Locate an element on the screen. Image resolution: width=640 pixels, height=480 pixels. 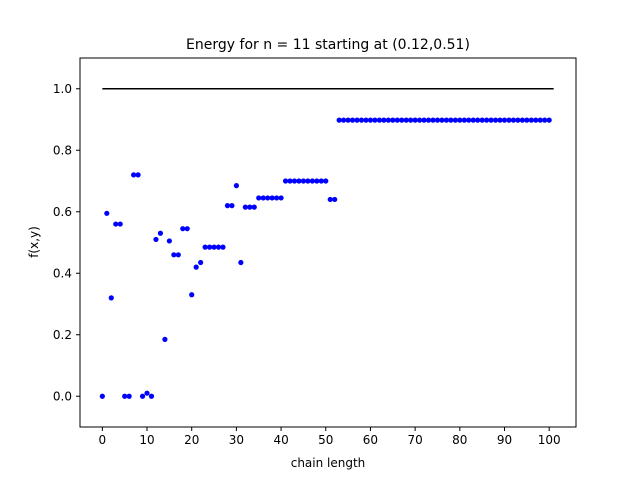
x-axis-label: chain length is located at coordinates (328, 463).